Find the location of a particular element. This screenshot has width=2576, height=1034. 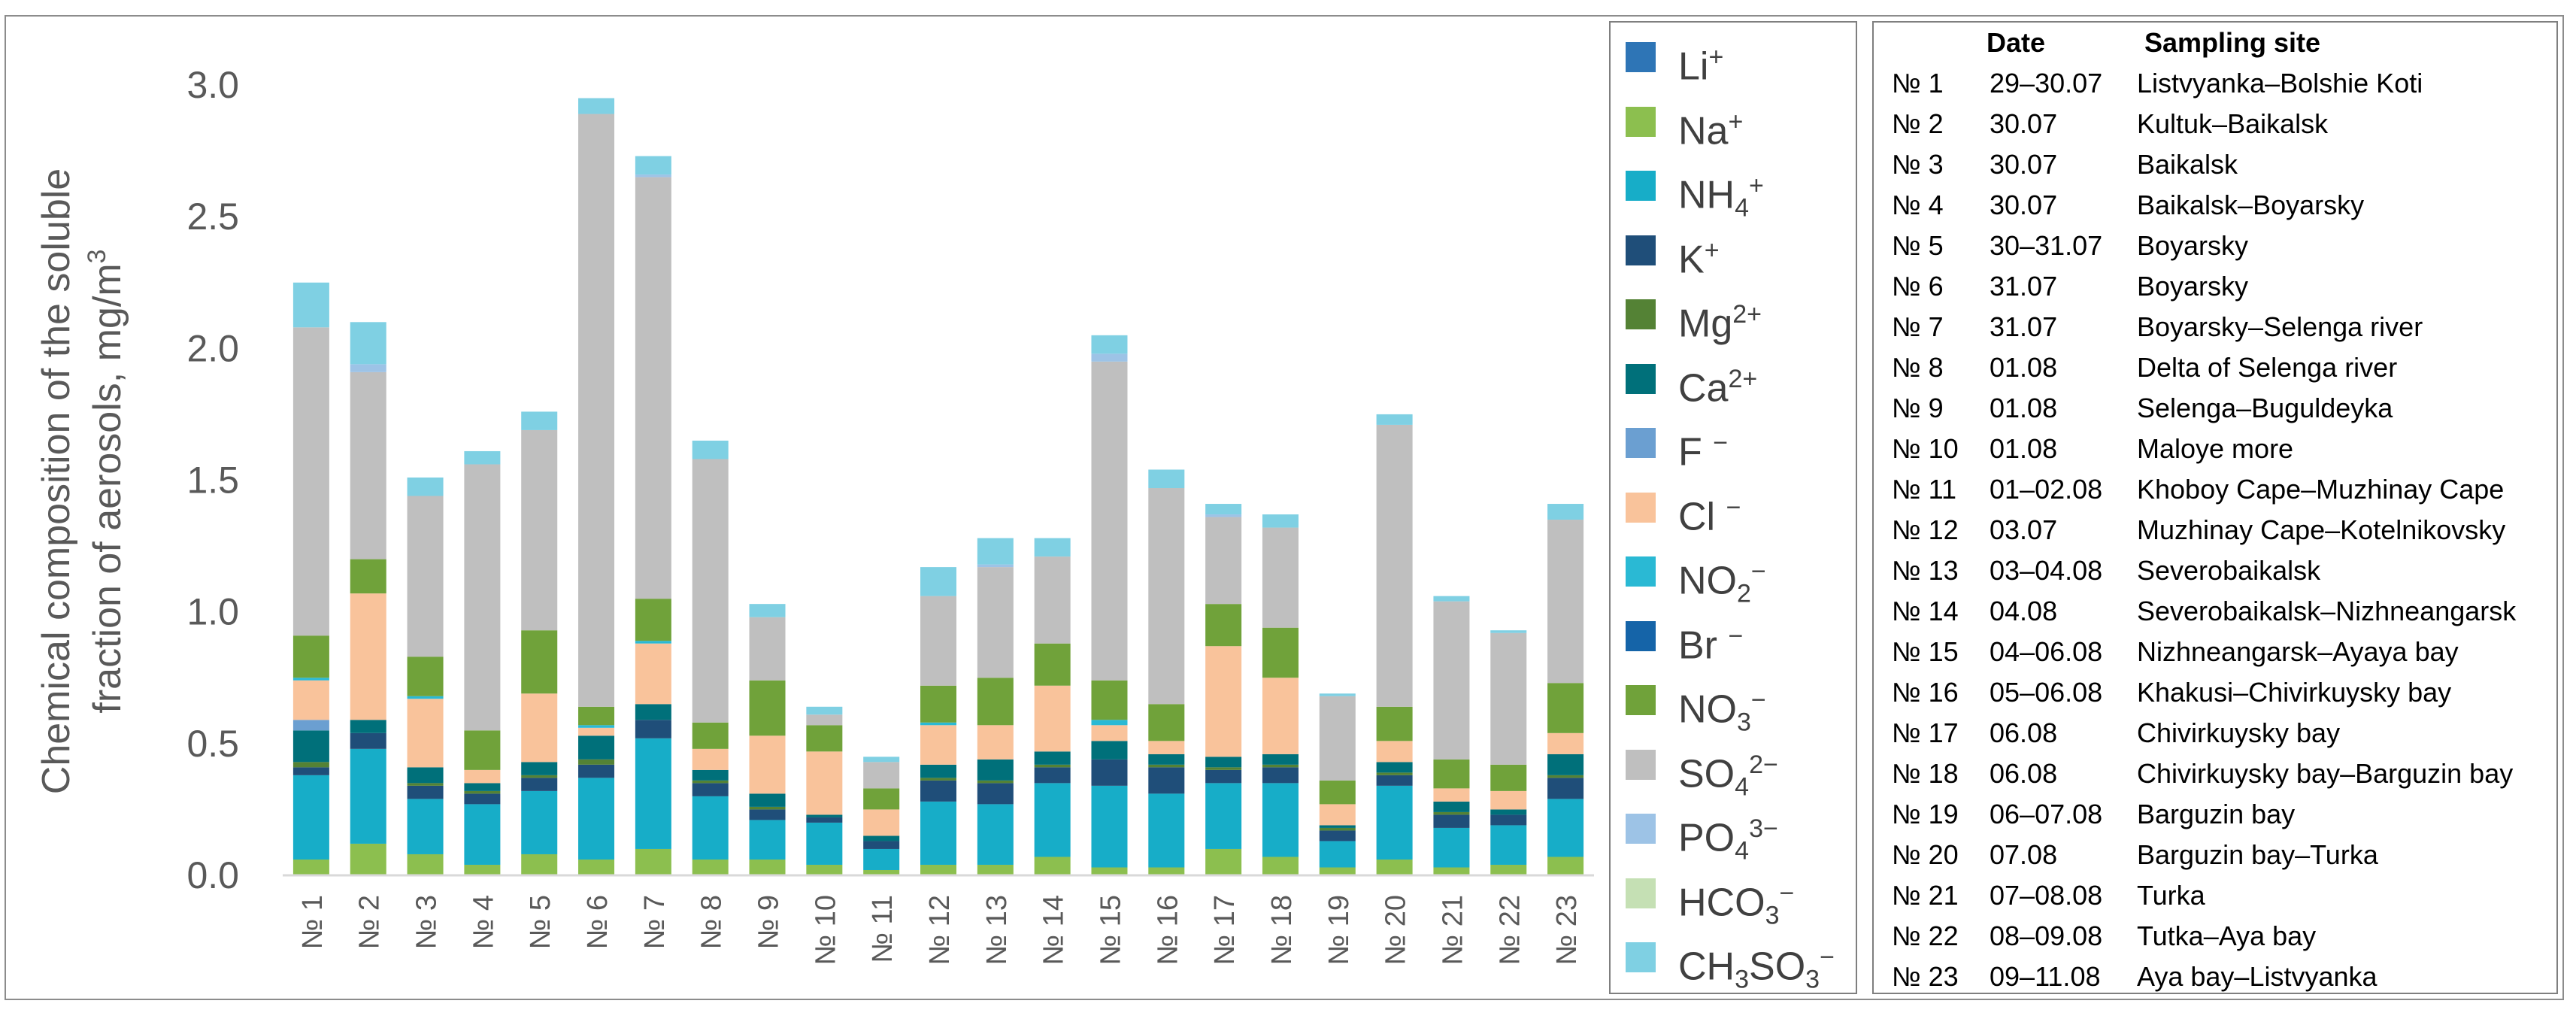

legend-item: HCO3− is located at coordinates (1737, 900).